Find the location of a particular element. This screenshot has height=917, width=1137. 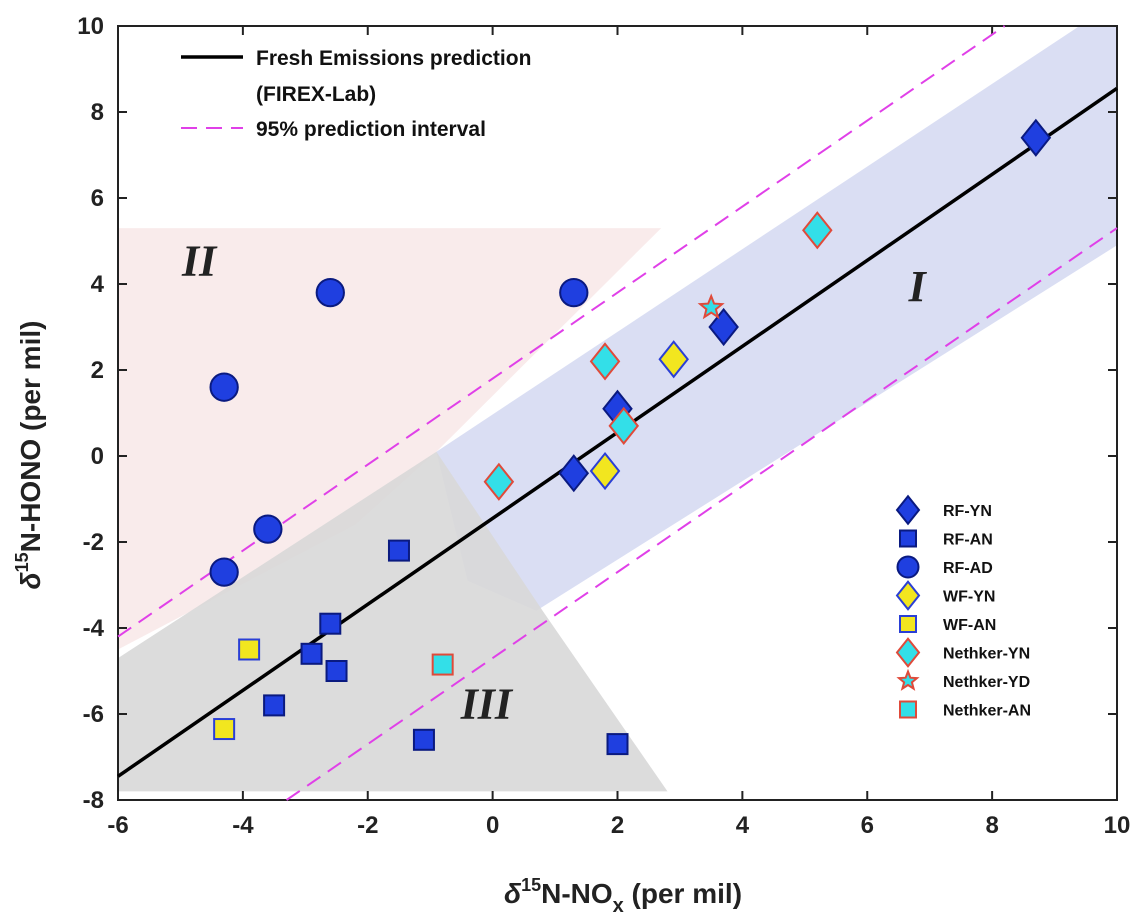

legend-label-rf-an: RF-AN is located at coordinates (968, 540).